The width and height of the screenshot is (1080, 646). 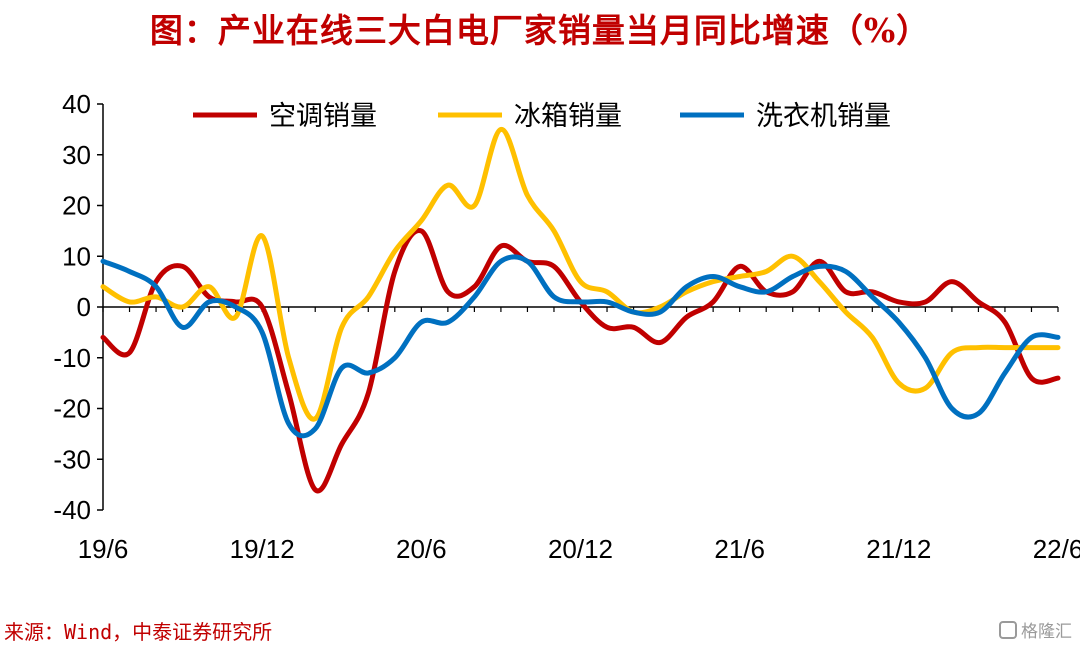 What do you see at coordinates (421, 549) in the screenshot?
I see `x-tick-label: 20/6` at bounding box center [421, 549].